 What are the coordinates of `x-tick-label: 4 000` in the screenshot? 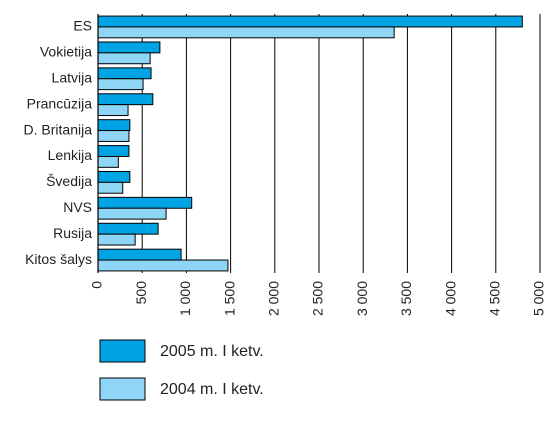 It's located at (450, 298).